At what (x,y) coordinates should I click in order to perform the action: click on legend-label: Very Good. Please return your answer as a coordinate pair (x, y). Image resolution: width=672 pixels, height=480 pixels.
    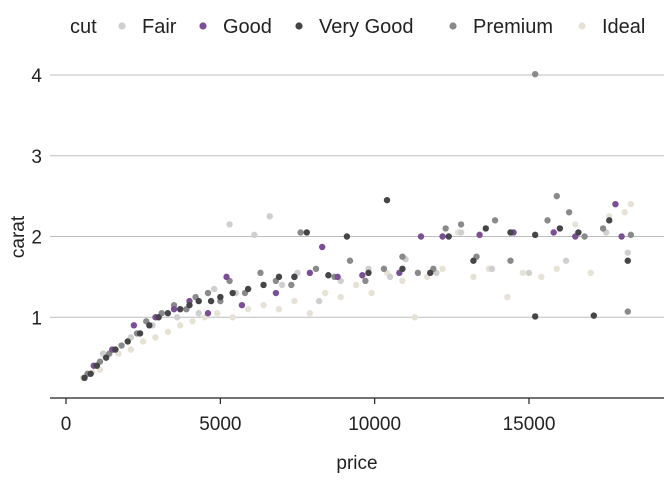
    Looking at the image, I should click on (366, 27).